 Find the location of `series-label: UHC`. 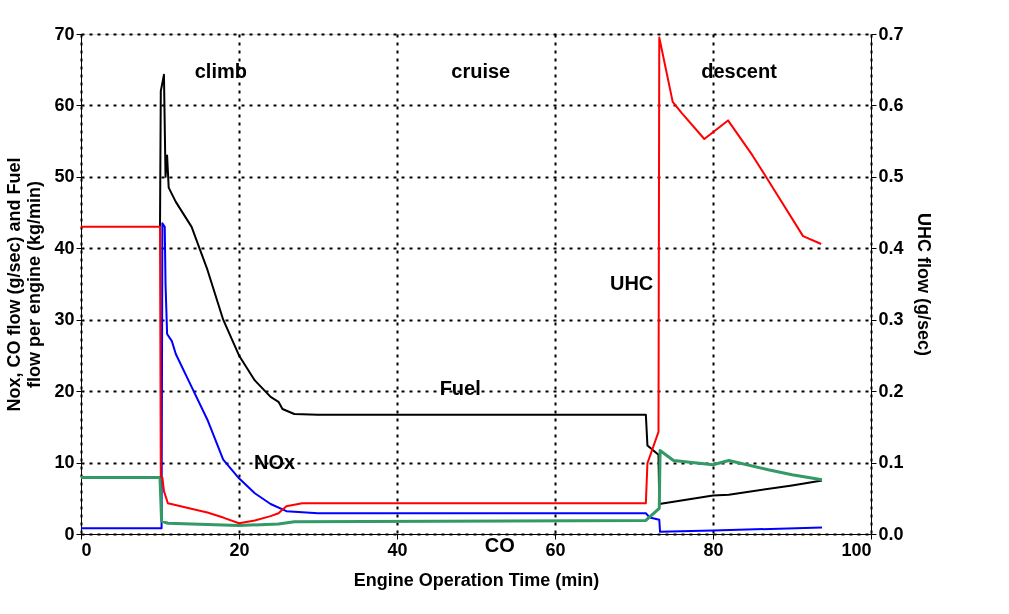

series-label: UHC is located at coordinates (631, 283).